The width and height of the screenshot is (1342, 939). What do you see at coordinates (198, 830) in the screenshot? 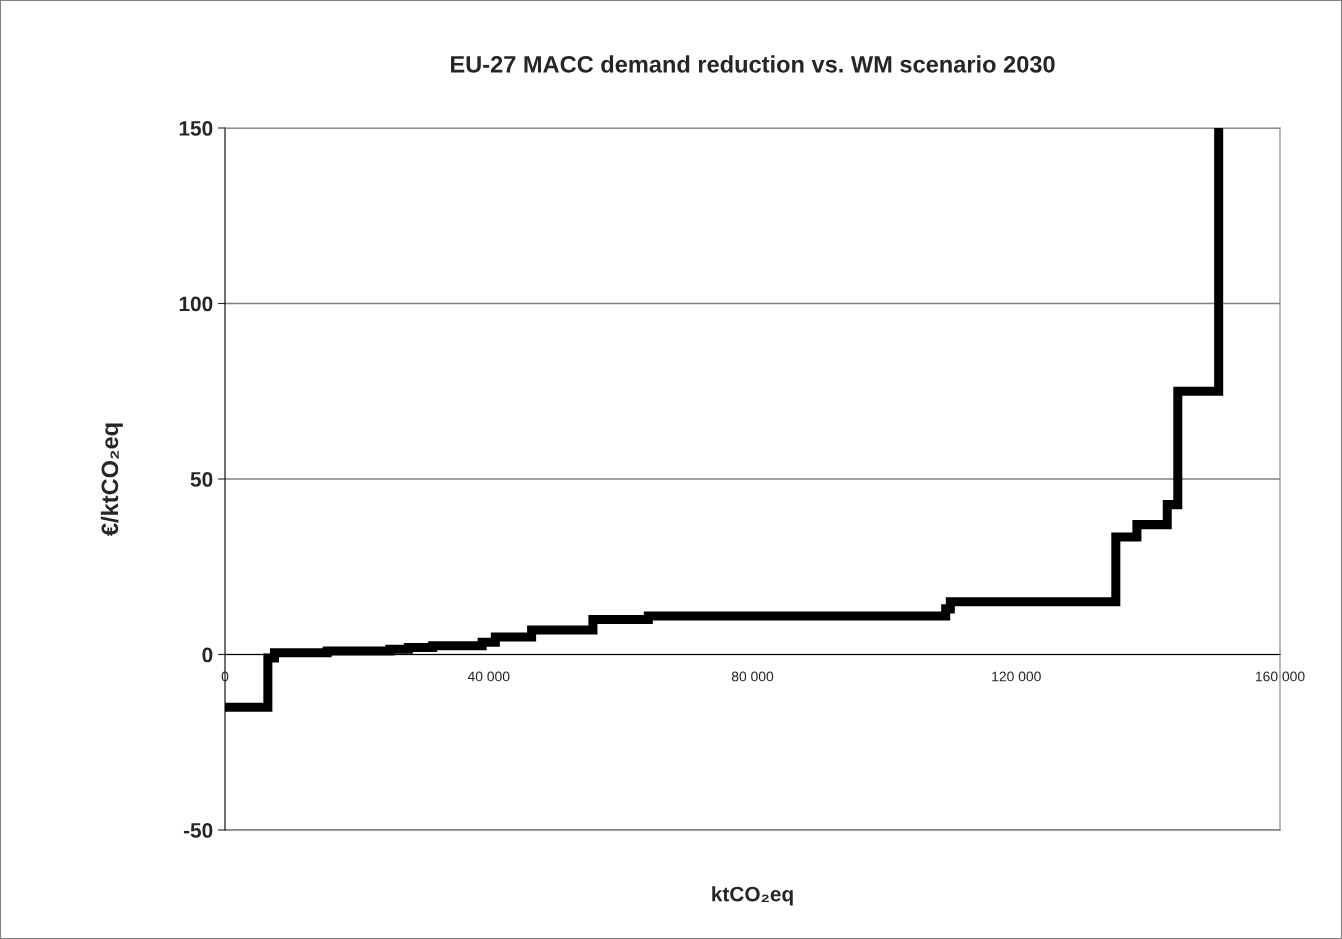
I see `y-tick-label: -50` at bounding box center [198, 830].